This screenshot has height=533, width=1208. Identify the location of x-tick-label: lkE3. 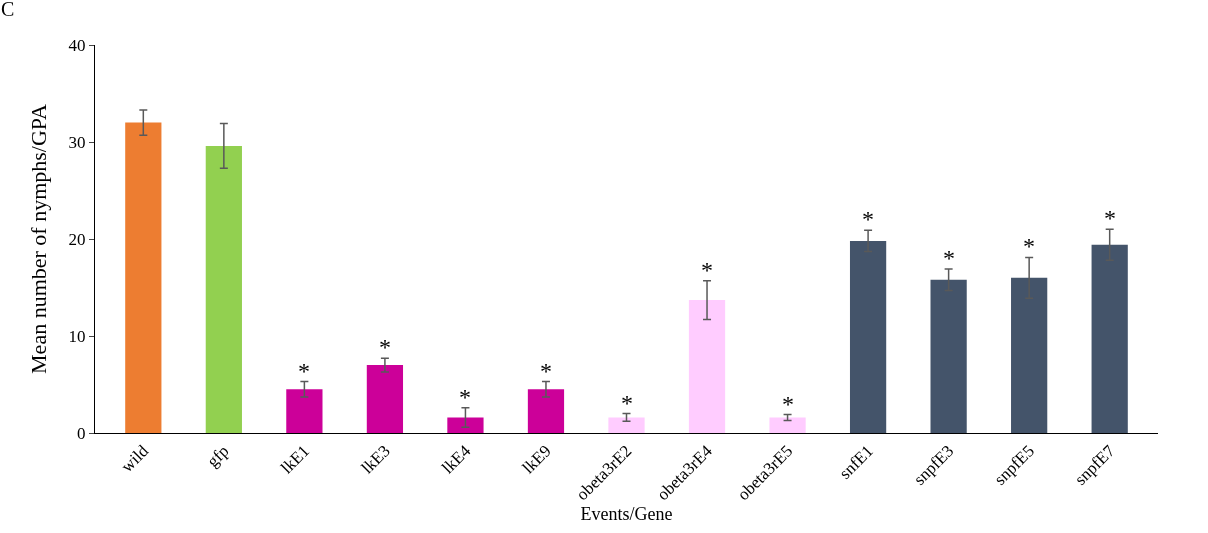
(375, 459).